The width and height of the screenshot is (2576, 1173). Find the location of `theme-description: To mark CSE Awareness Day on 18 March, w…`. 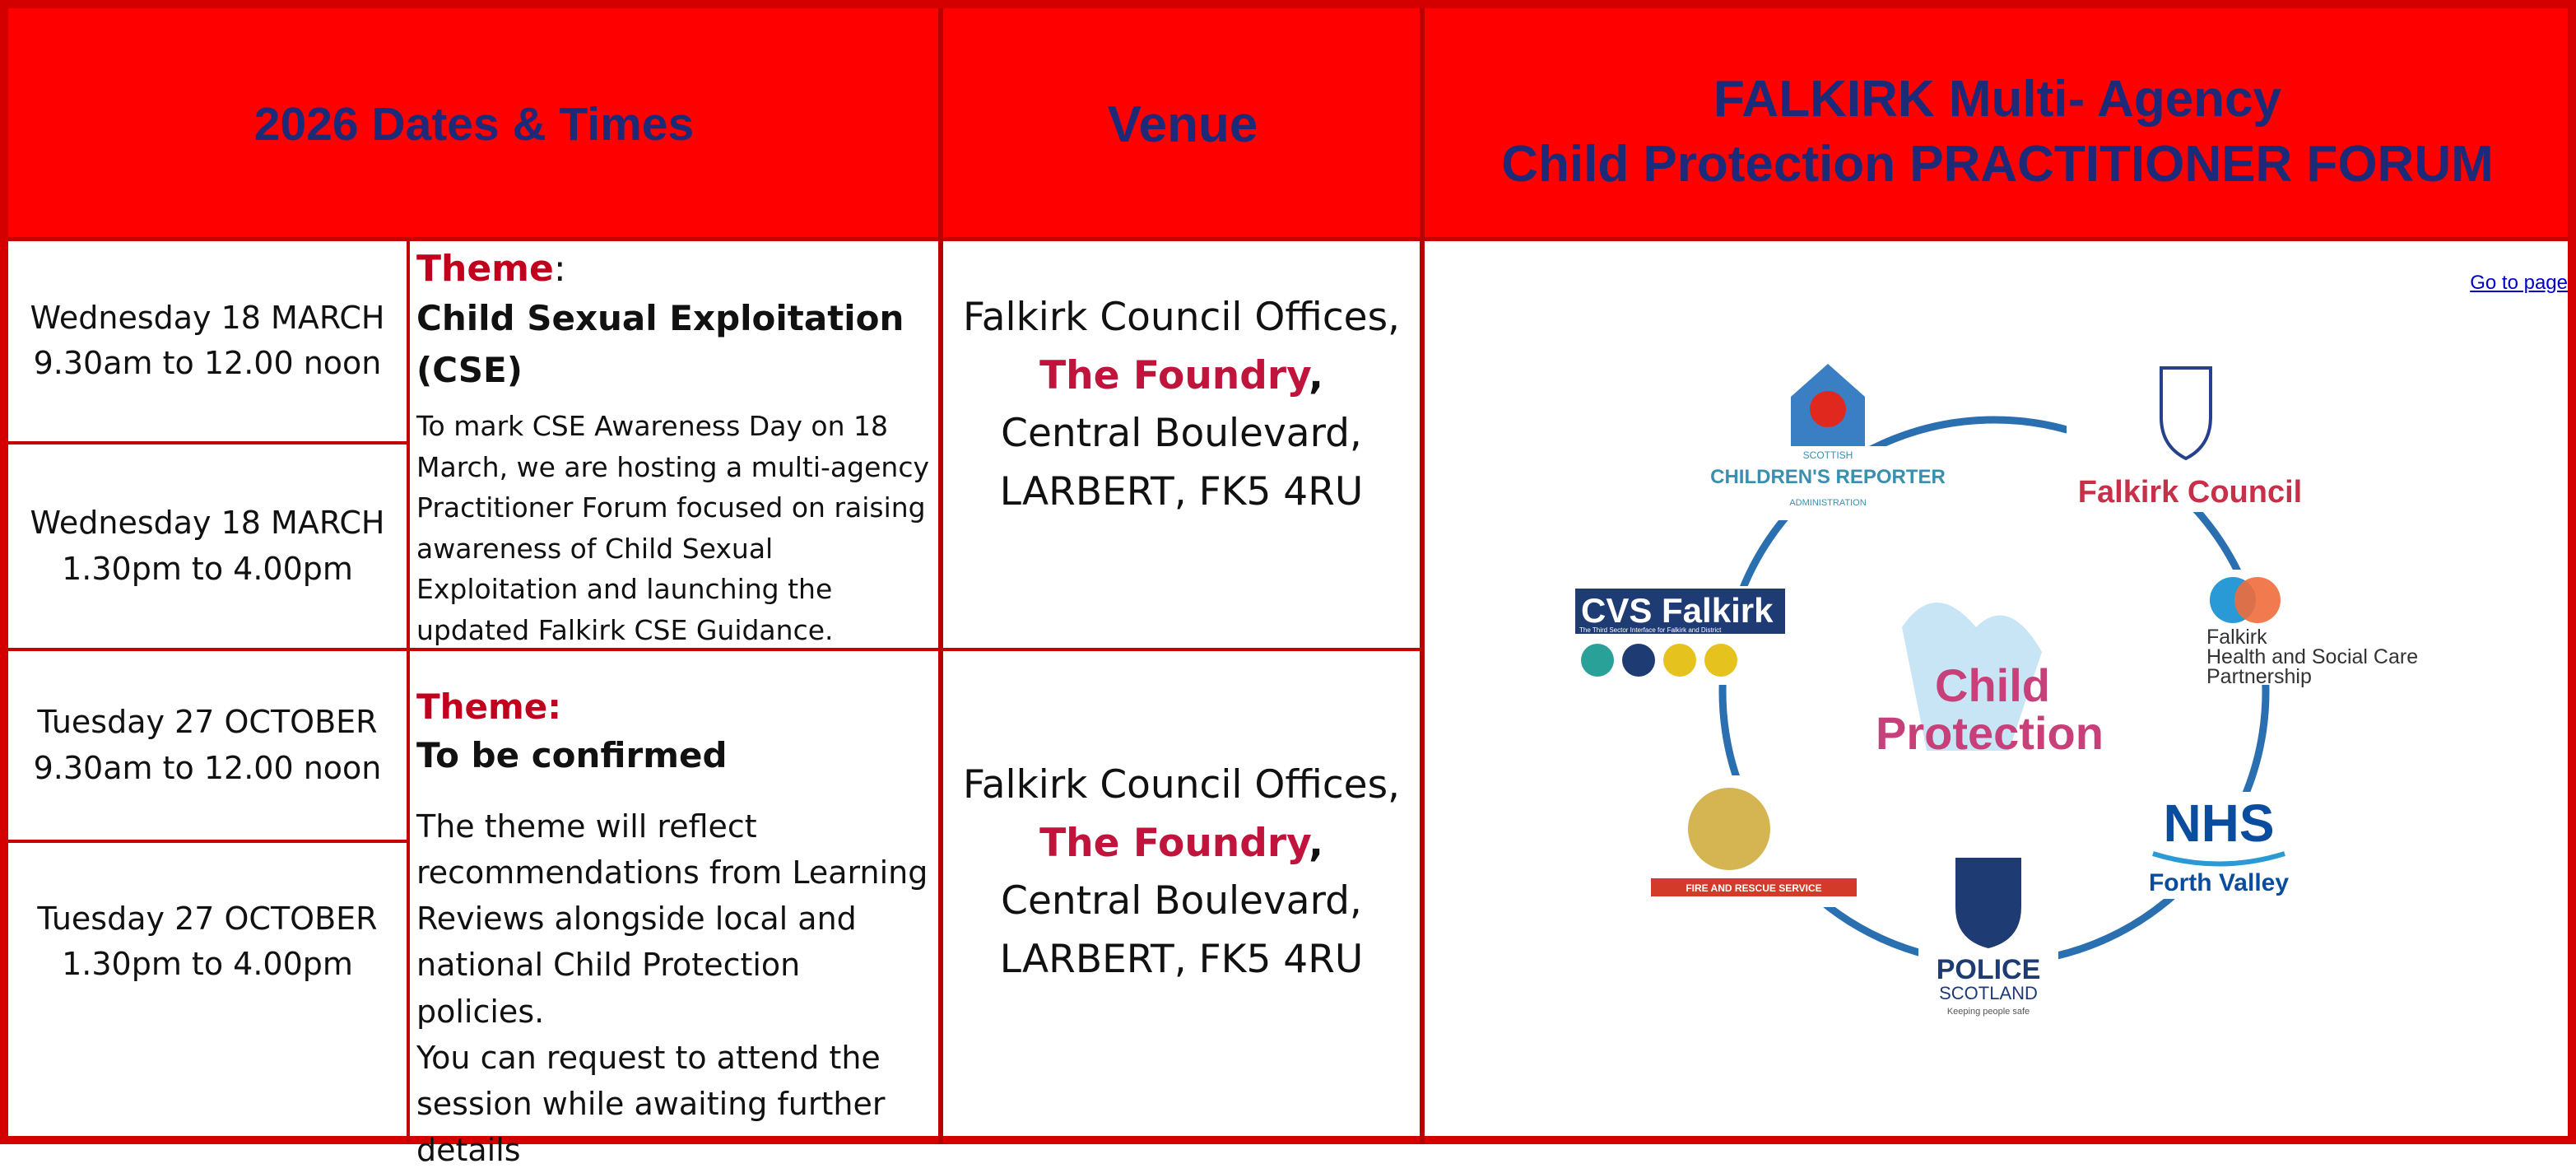

theme-description: To mark CSE Awareness Day on 18 March, w… is located at coordinates (674, 528).